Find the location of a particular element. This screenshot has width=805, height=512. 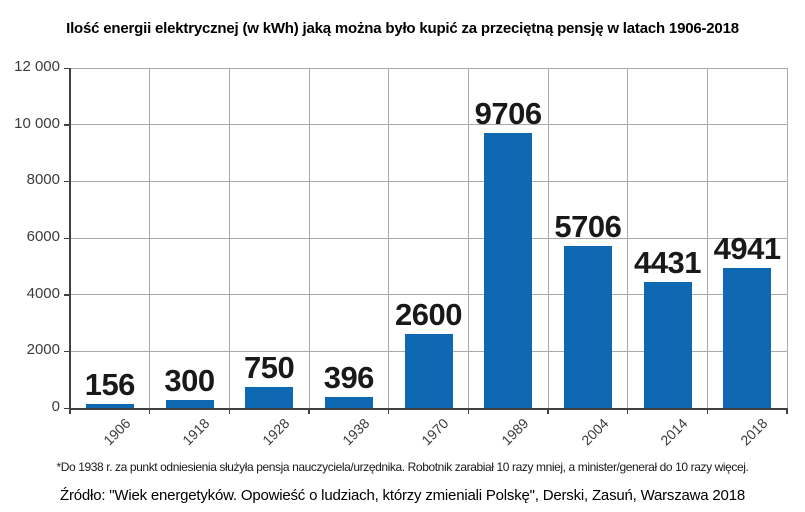

y-axis-tick-label: 10 000 is located at coordinates (37, 123).